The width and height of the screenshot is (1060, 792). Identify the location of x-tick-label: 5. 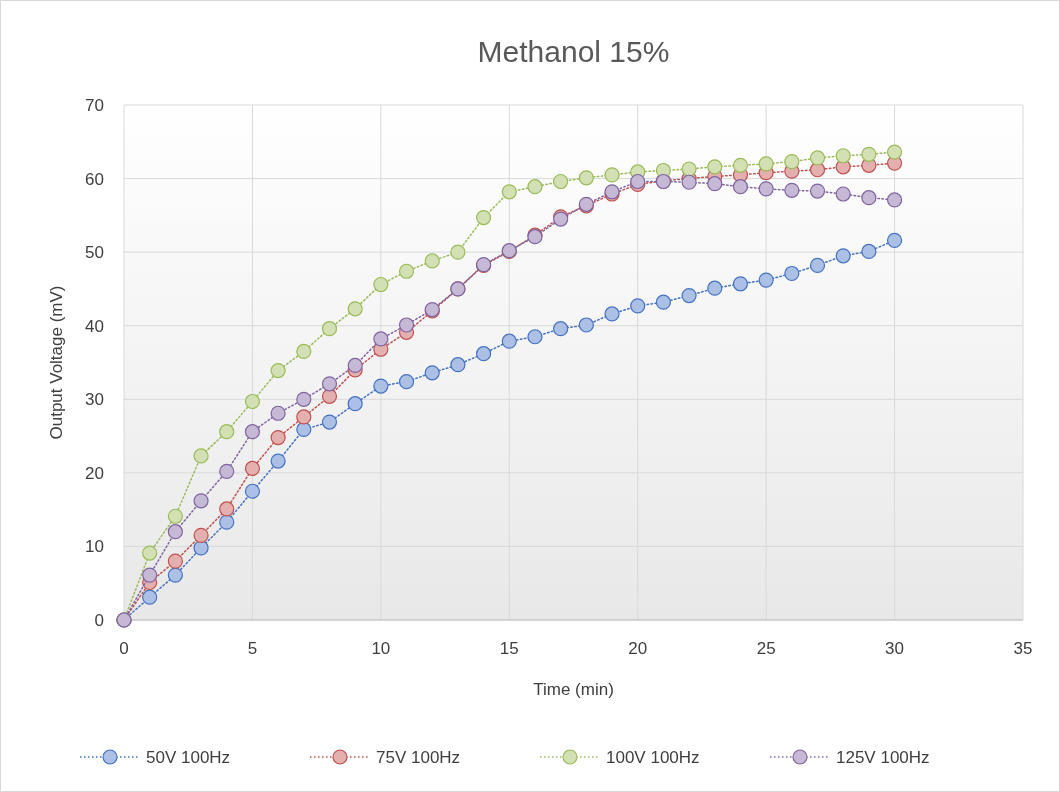
(252, 648).